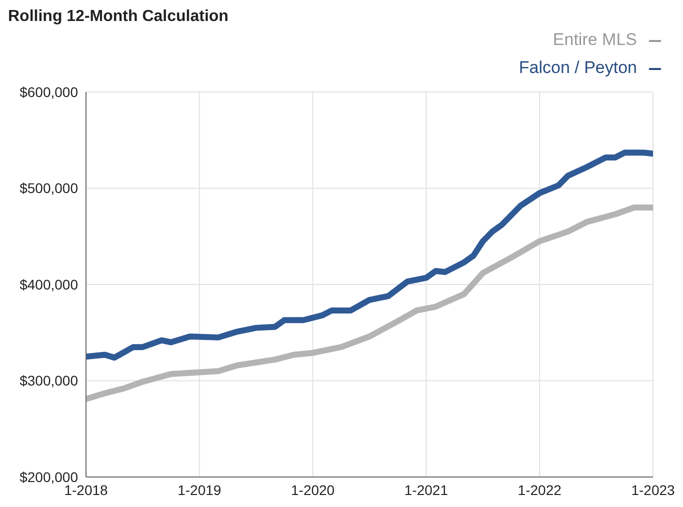 The image size is (683, 507). I want to click on y-tick-label: $600,000, so click(49, 92).